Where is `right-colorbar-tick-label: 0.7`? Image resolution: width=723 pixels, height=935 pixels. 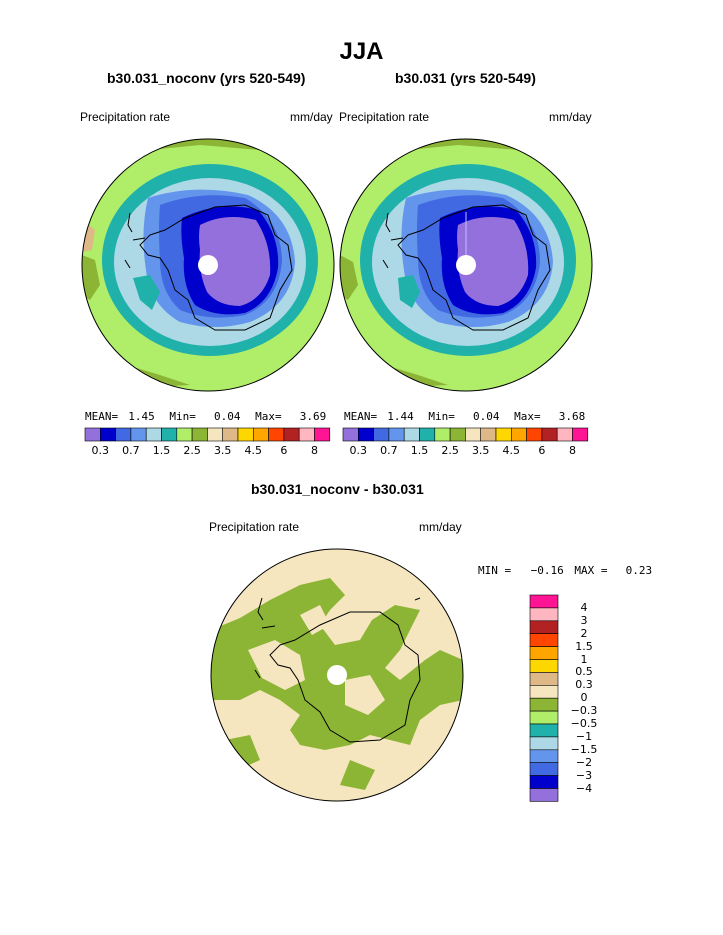 right-colorbar-tick-label: 0.7 is located at coordinates (389, 450).